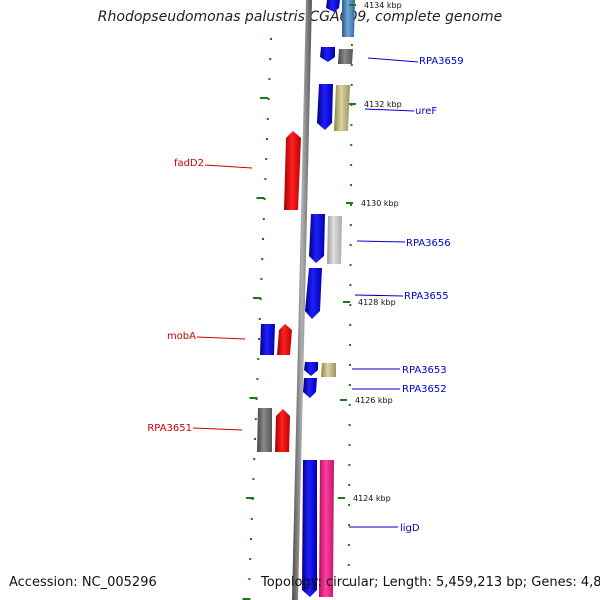 Image resolution: width=600 pixels, height=600 pixels. Describe the element at coordinates (383, 5) in the screenshot. I see `tick-label: 4134 kbp` at that location.